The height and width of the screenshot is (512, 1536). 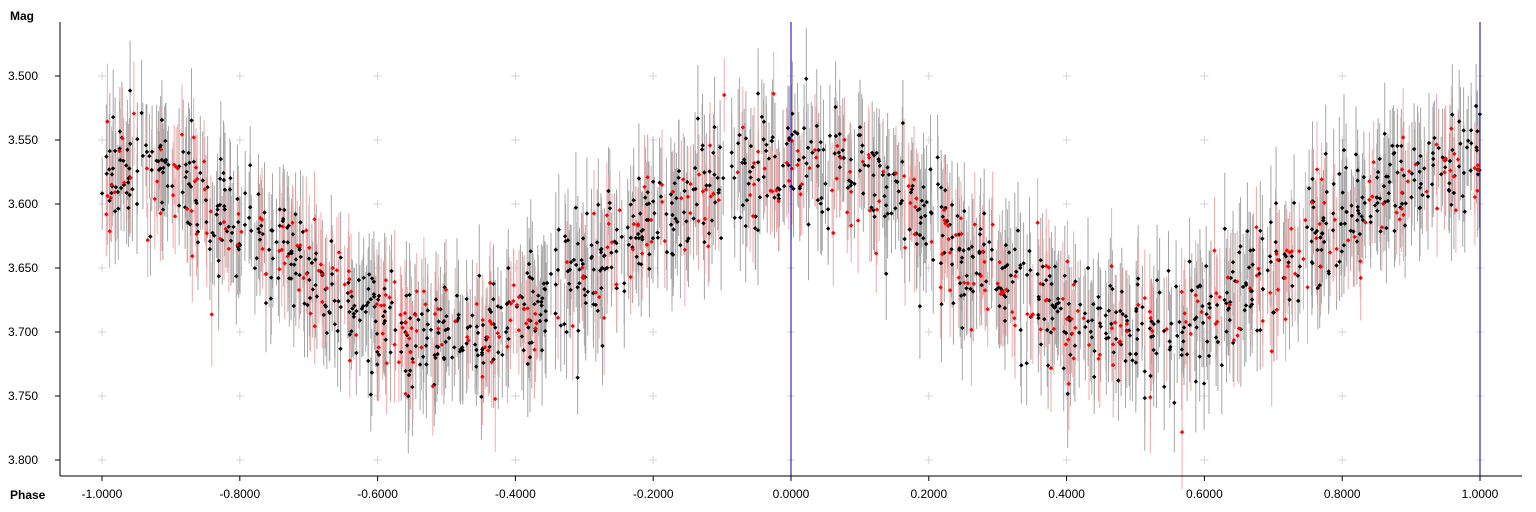 What do you see at coordinates (377, 494) in the screenshot?
I see `x-tick-label: -0.6000` at bounding box center [377, 494].